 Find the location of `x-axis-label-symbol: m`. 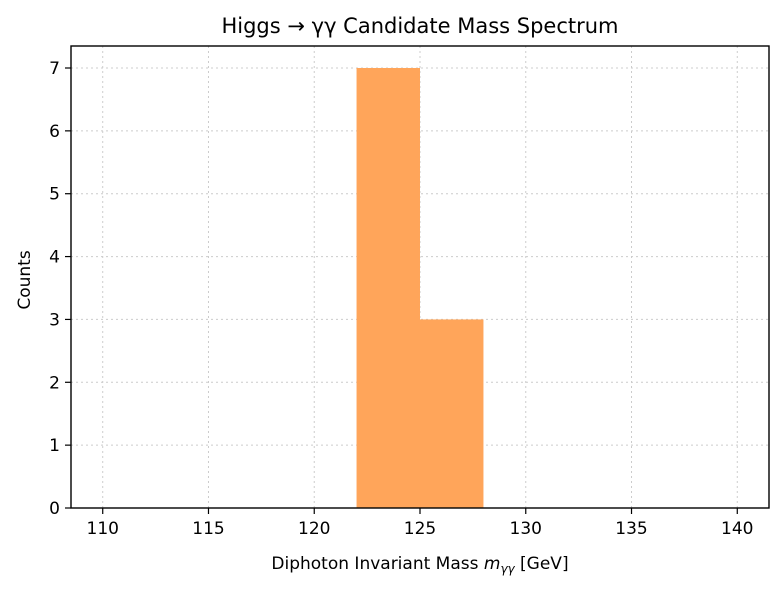

x-axis-label-symbol: m is located at coordinates (492, 564).